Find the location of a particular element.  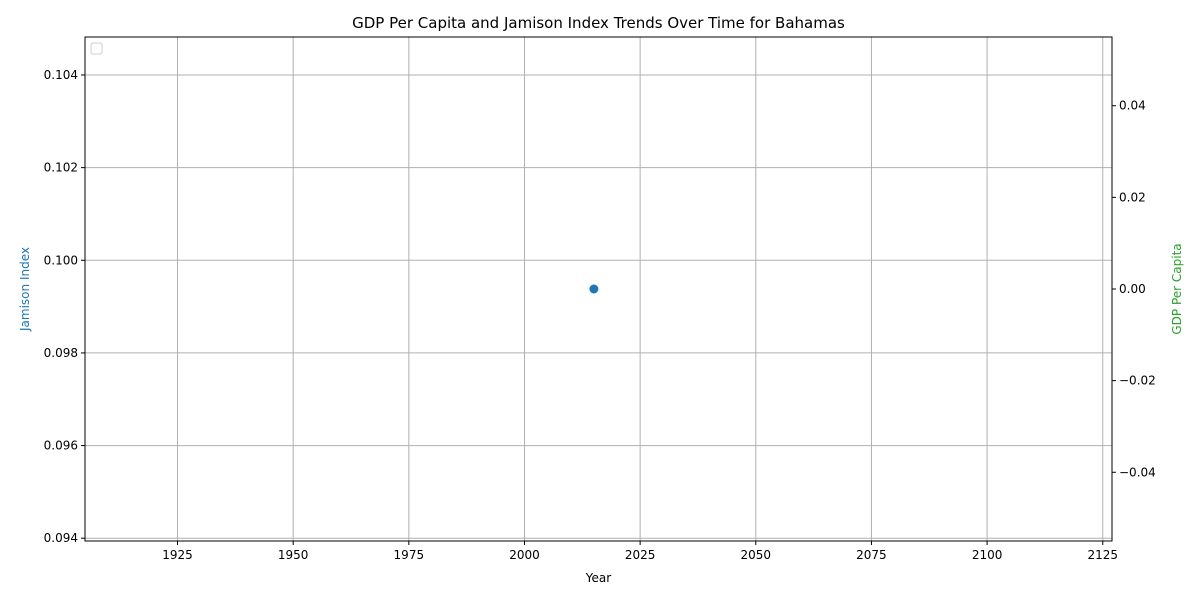

y-right-tick-label: −0.02 is located at coordinates (1137, 381).